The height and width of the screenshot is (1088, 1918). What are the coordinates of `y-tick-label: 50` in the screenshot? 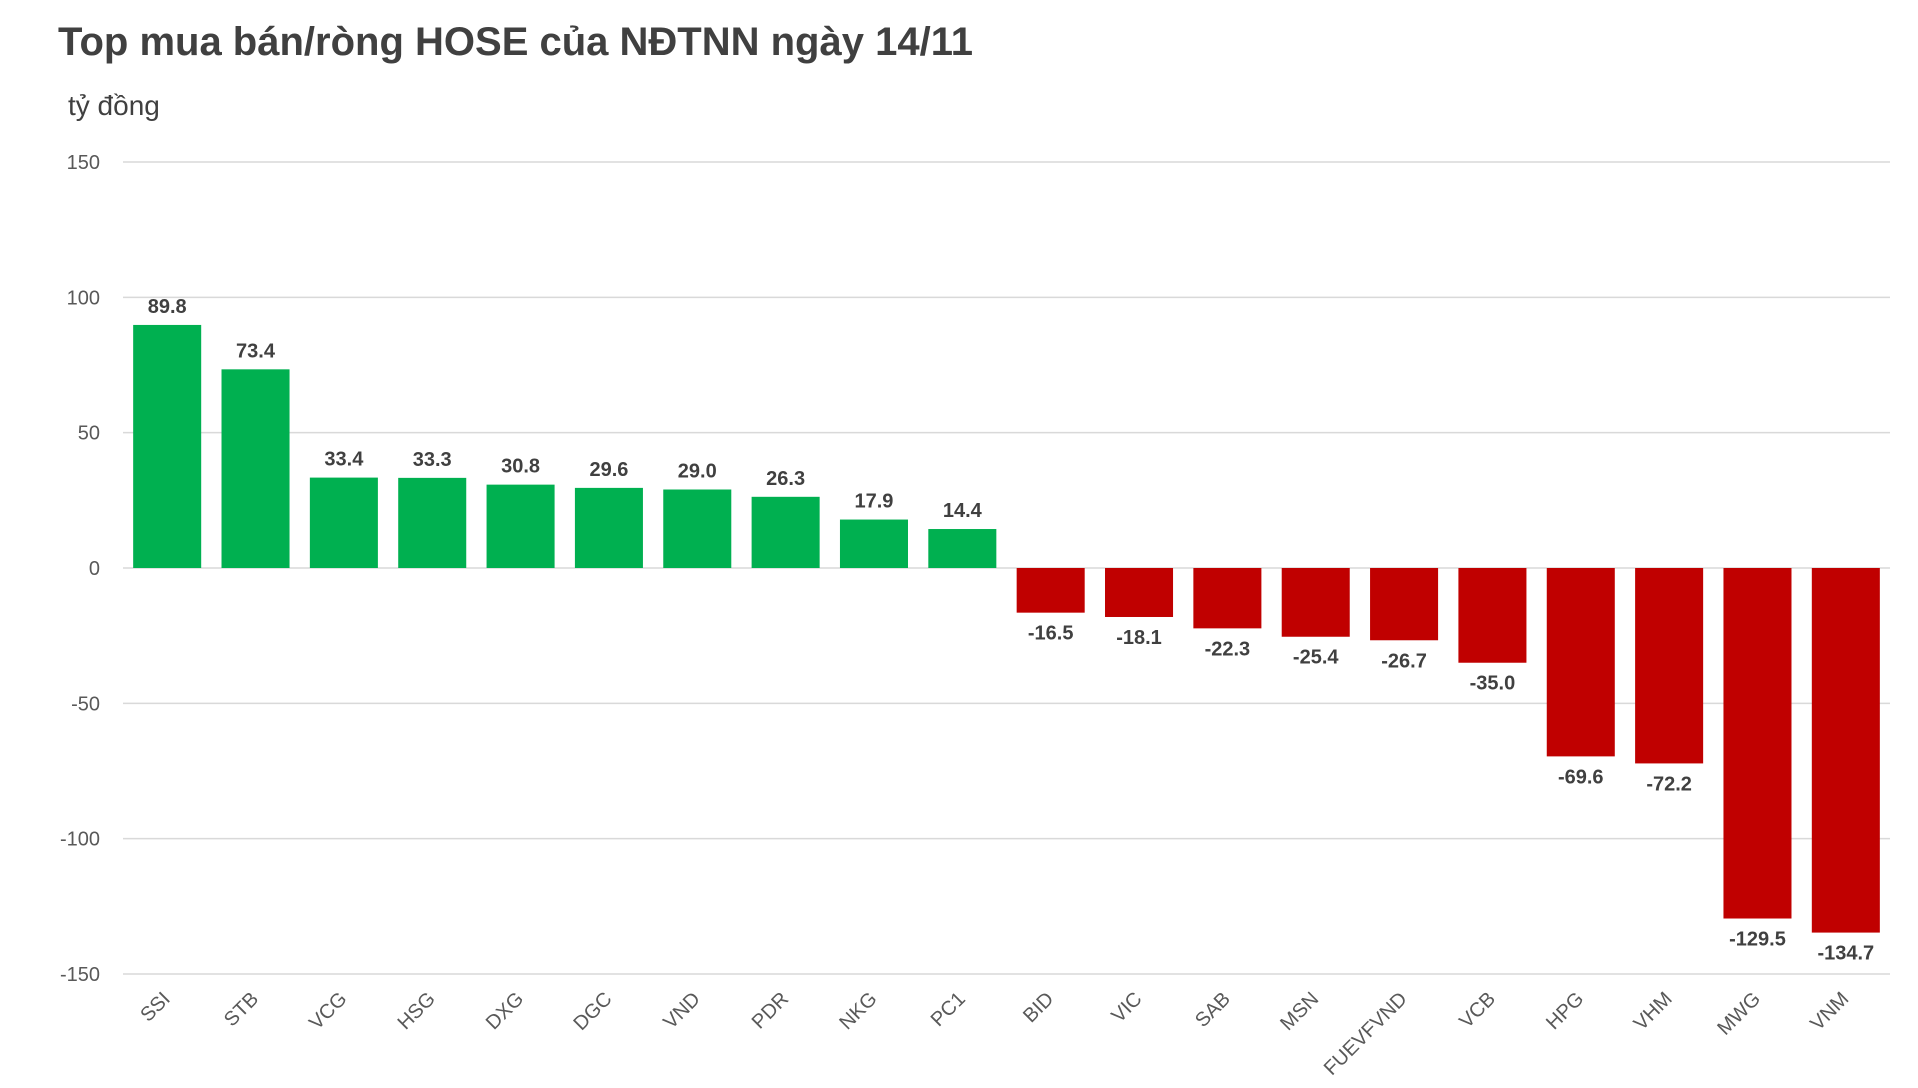 It's located at (89, 434).